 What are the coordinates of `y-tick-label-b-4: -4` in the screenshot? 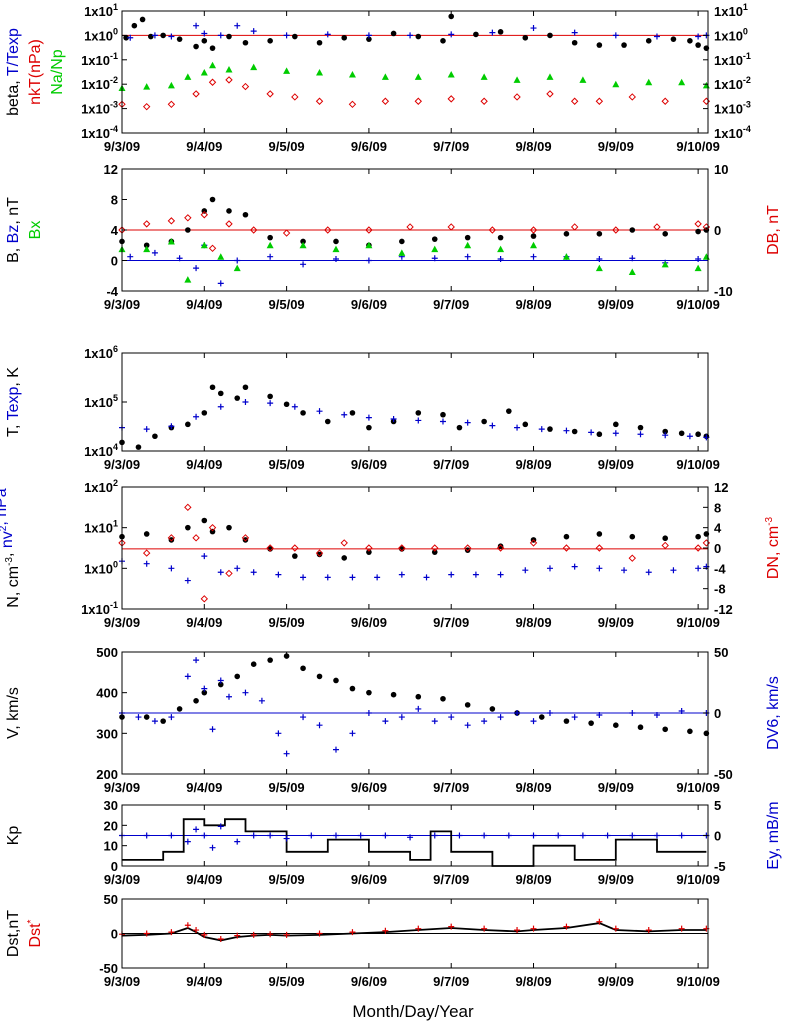 It's located at (112, 291).